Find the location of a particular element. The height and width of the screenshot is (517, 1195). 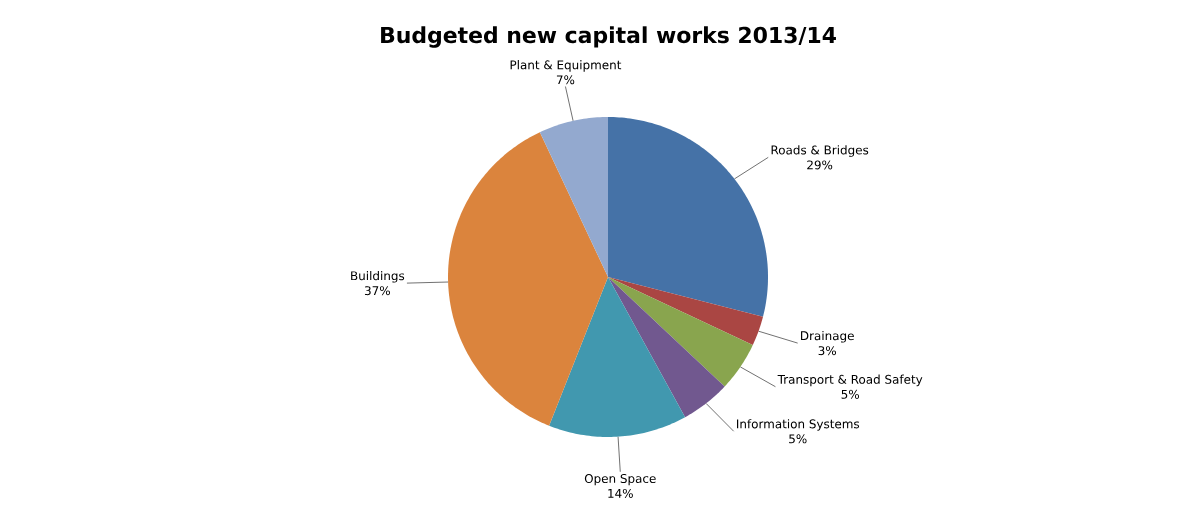

slice-label: Buildings is located at coordinates (378, 277).